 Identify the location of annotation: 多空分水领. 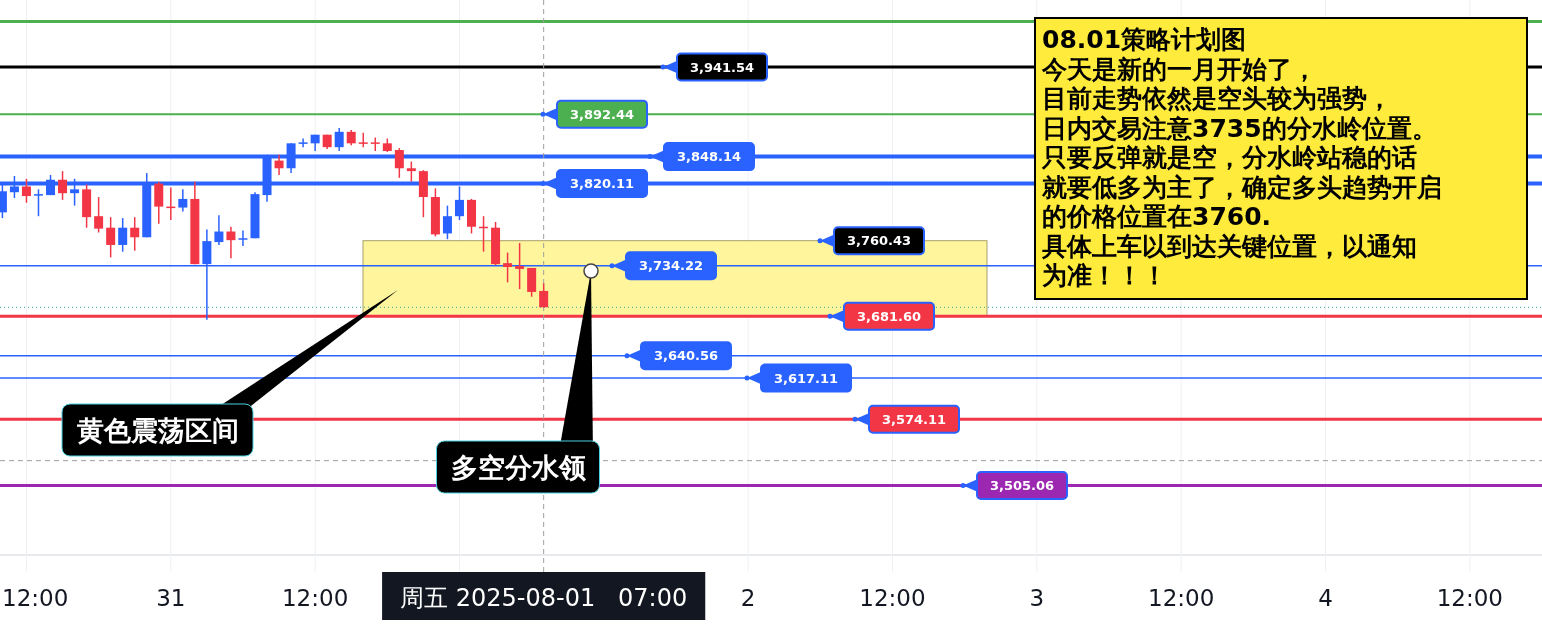
(518, 467).